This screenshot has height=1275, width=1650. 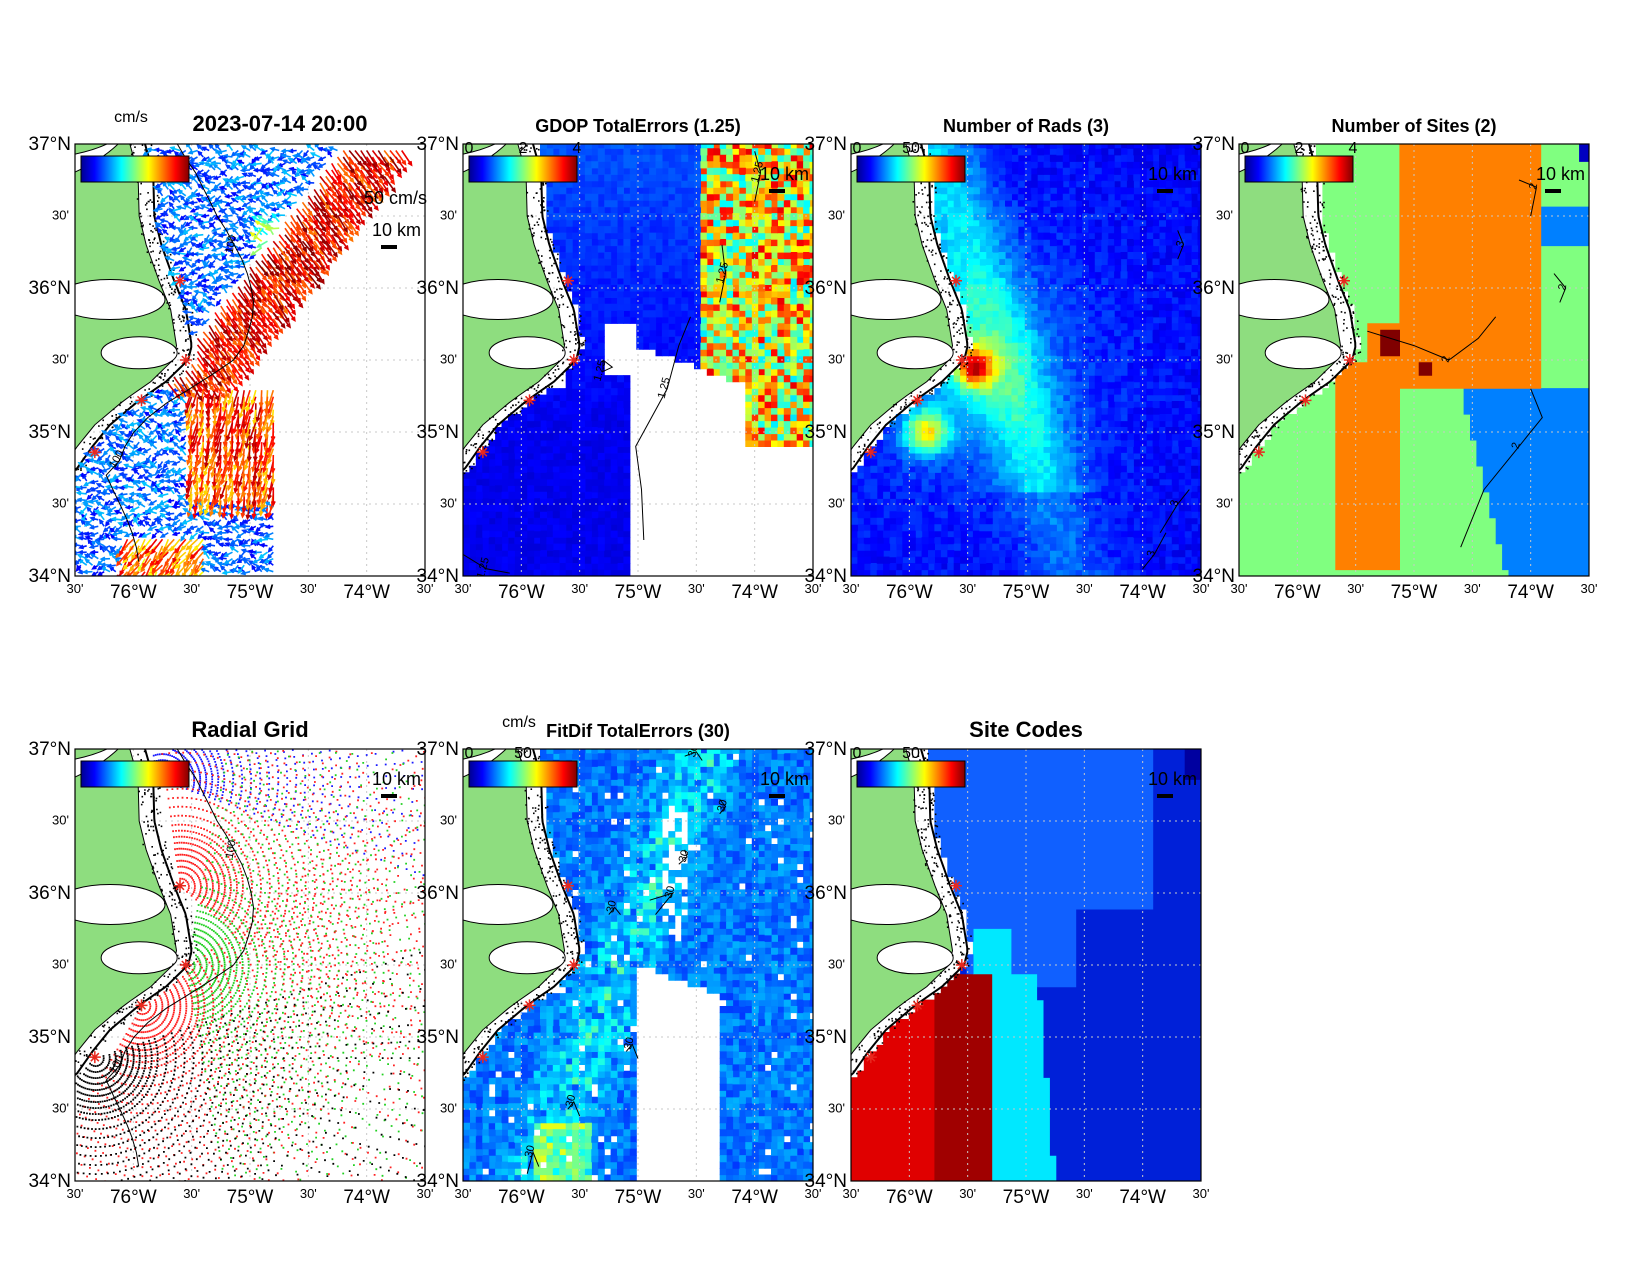 I want to click on isobath-label: 100, so click(x=231, y=849).